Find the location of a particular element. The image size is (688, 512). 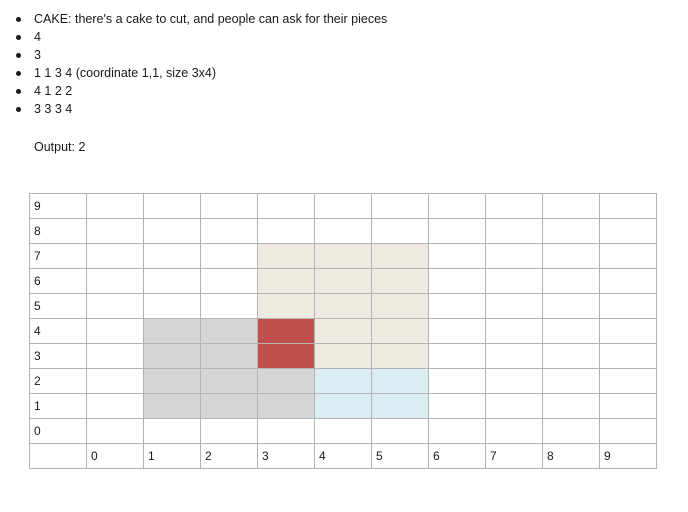

grid-row: 0 is located at coordinates (343, 431).